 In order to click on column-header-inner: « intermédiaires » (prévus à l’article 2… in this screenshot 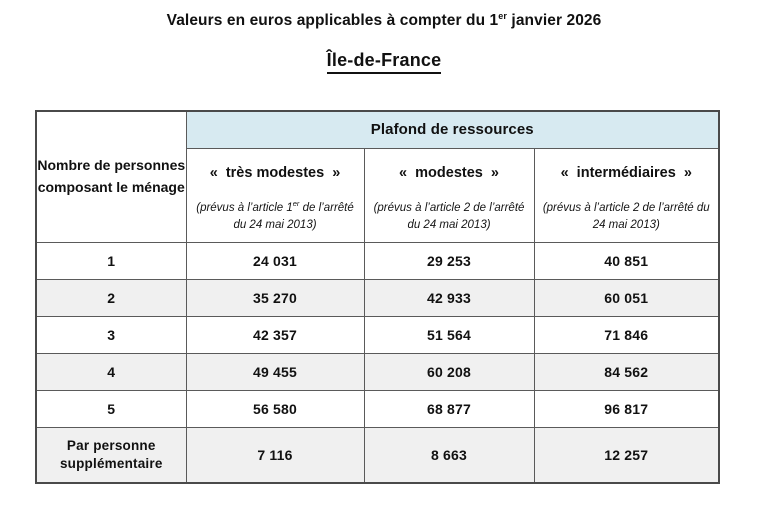, I will do `click(627, 196)`.